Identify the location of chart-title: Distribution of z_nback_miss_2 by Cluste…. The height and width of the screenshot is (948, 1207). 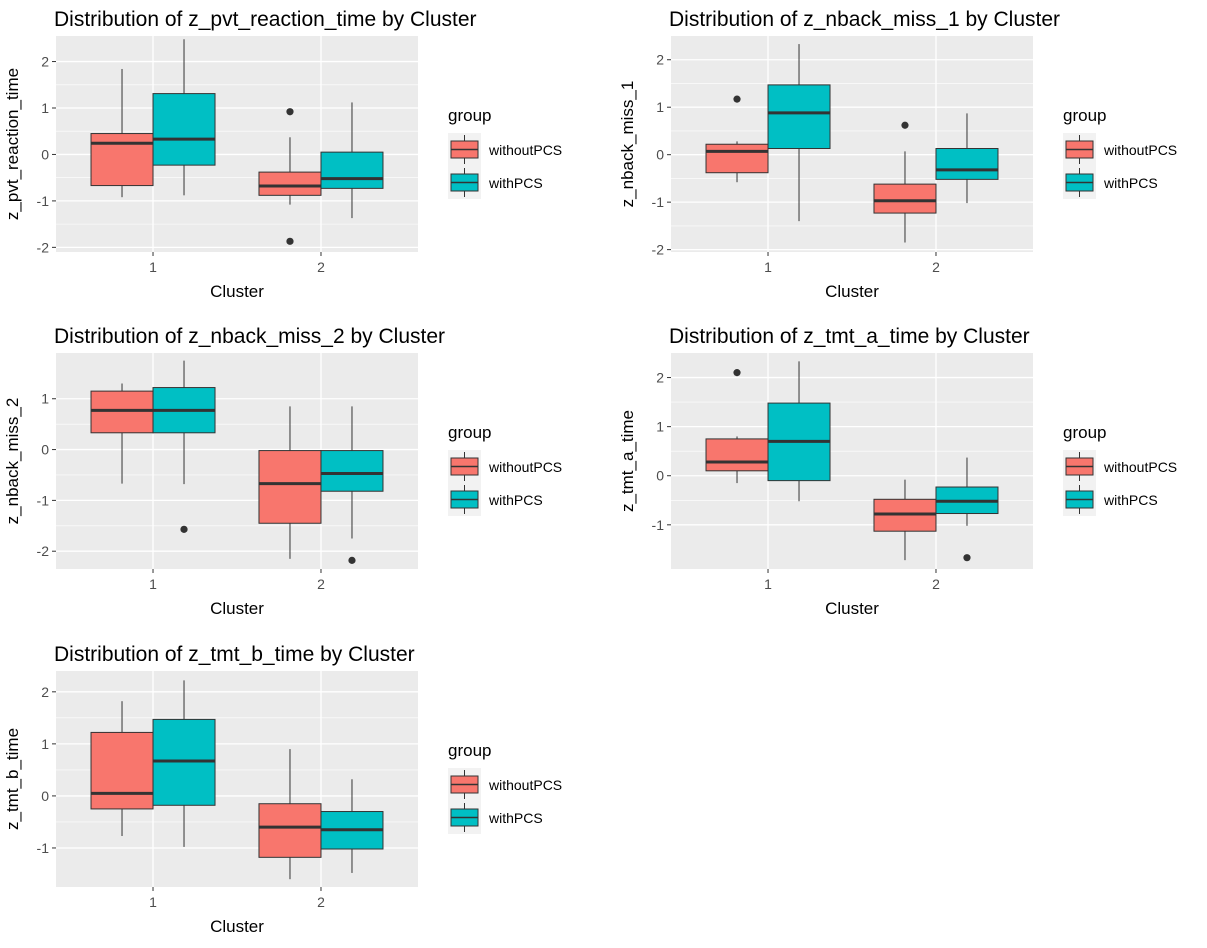
(249, 336).